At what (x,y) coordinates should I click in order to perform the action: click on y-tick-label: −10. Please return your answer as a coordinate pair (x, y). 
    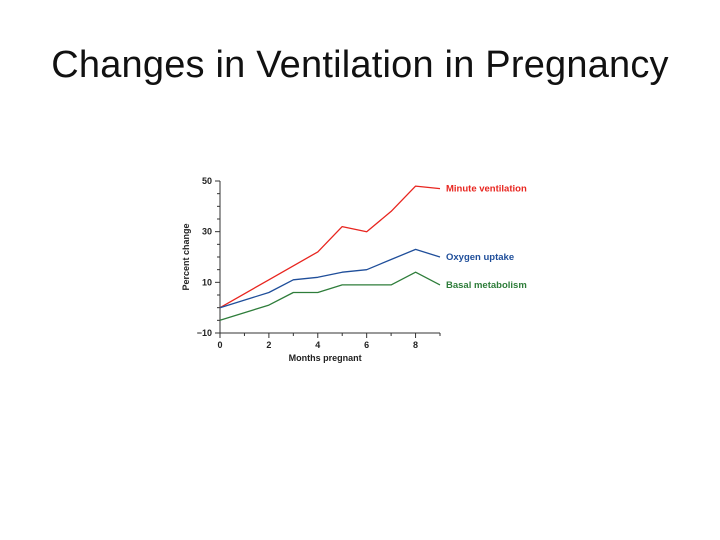
    Looking at the image, I should click on (204, 333).